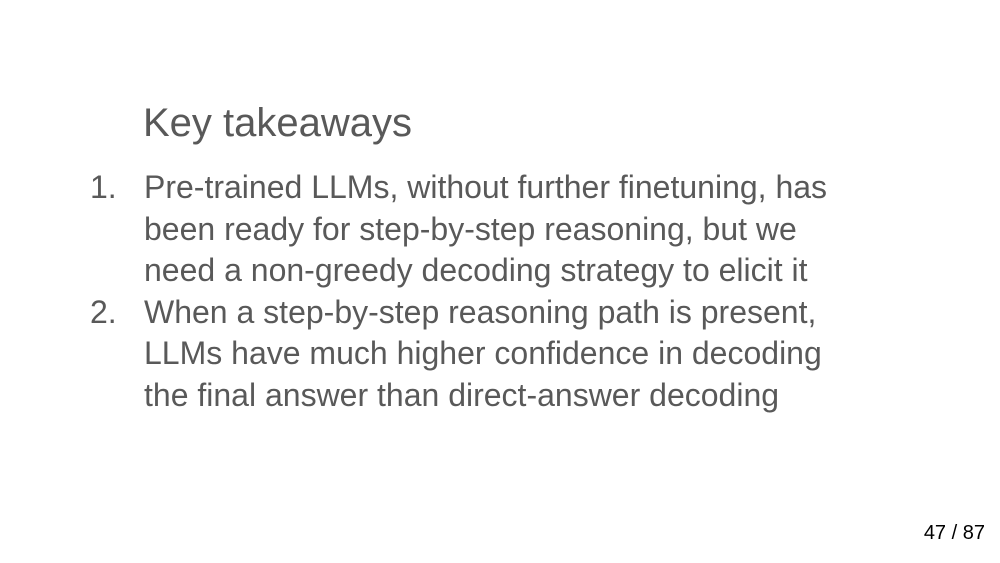 The height and width of the screenshot is (563, 1000). I want to click on total-pages: 87, so click(973, 533).